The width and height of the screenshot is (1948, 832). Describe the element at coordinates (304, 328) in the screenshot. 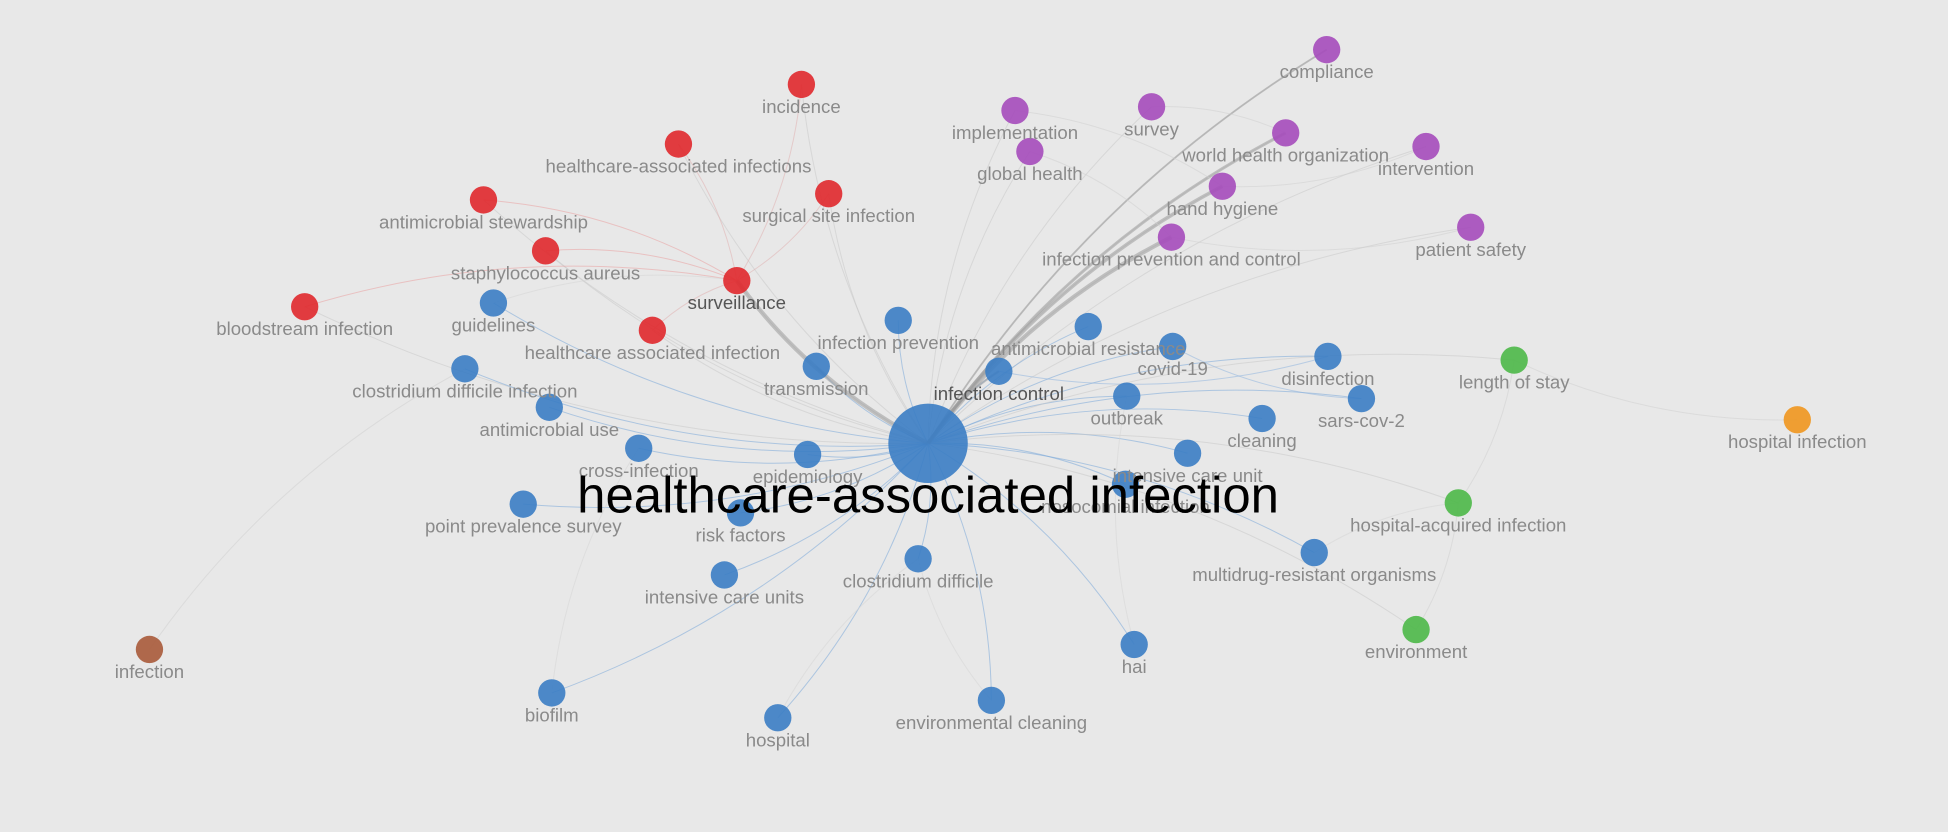

I see `node-label: bloodstream infection` at that location.